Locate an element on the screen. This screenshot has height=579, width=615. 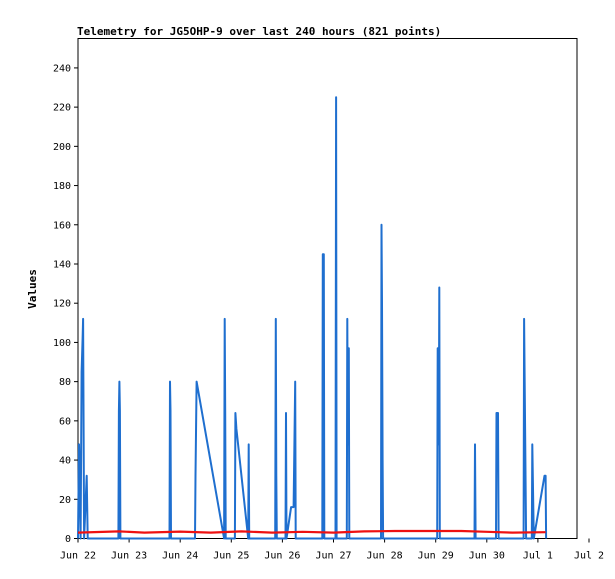
y-axis-label: Values is located at coordinates (32, 289).